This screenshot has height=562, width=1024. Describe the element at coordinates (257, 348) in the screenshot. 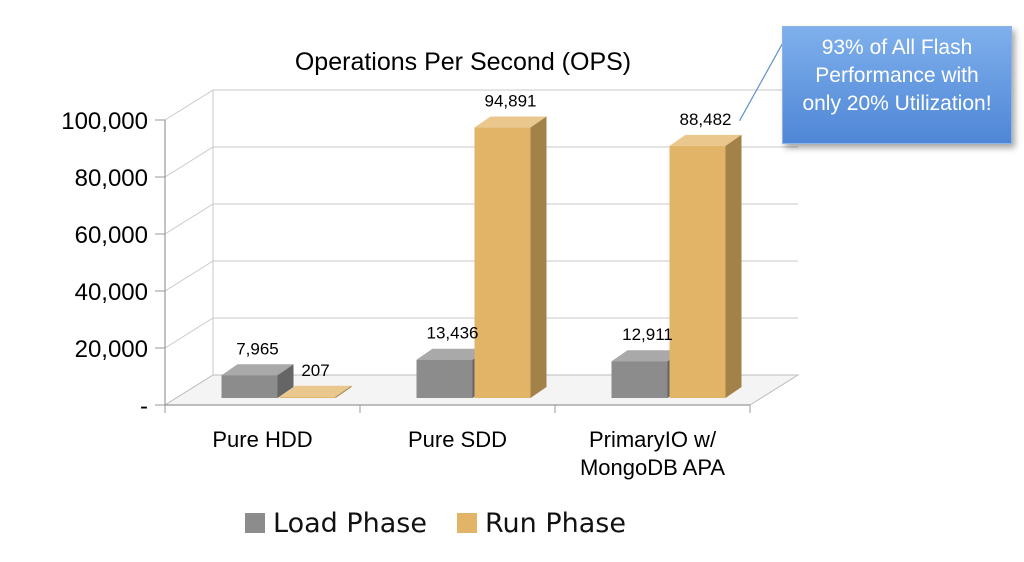

I see `data-label: 7,965` at that location.